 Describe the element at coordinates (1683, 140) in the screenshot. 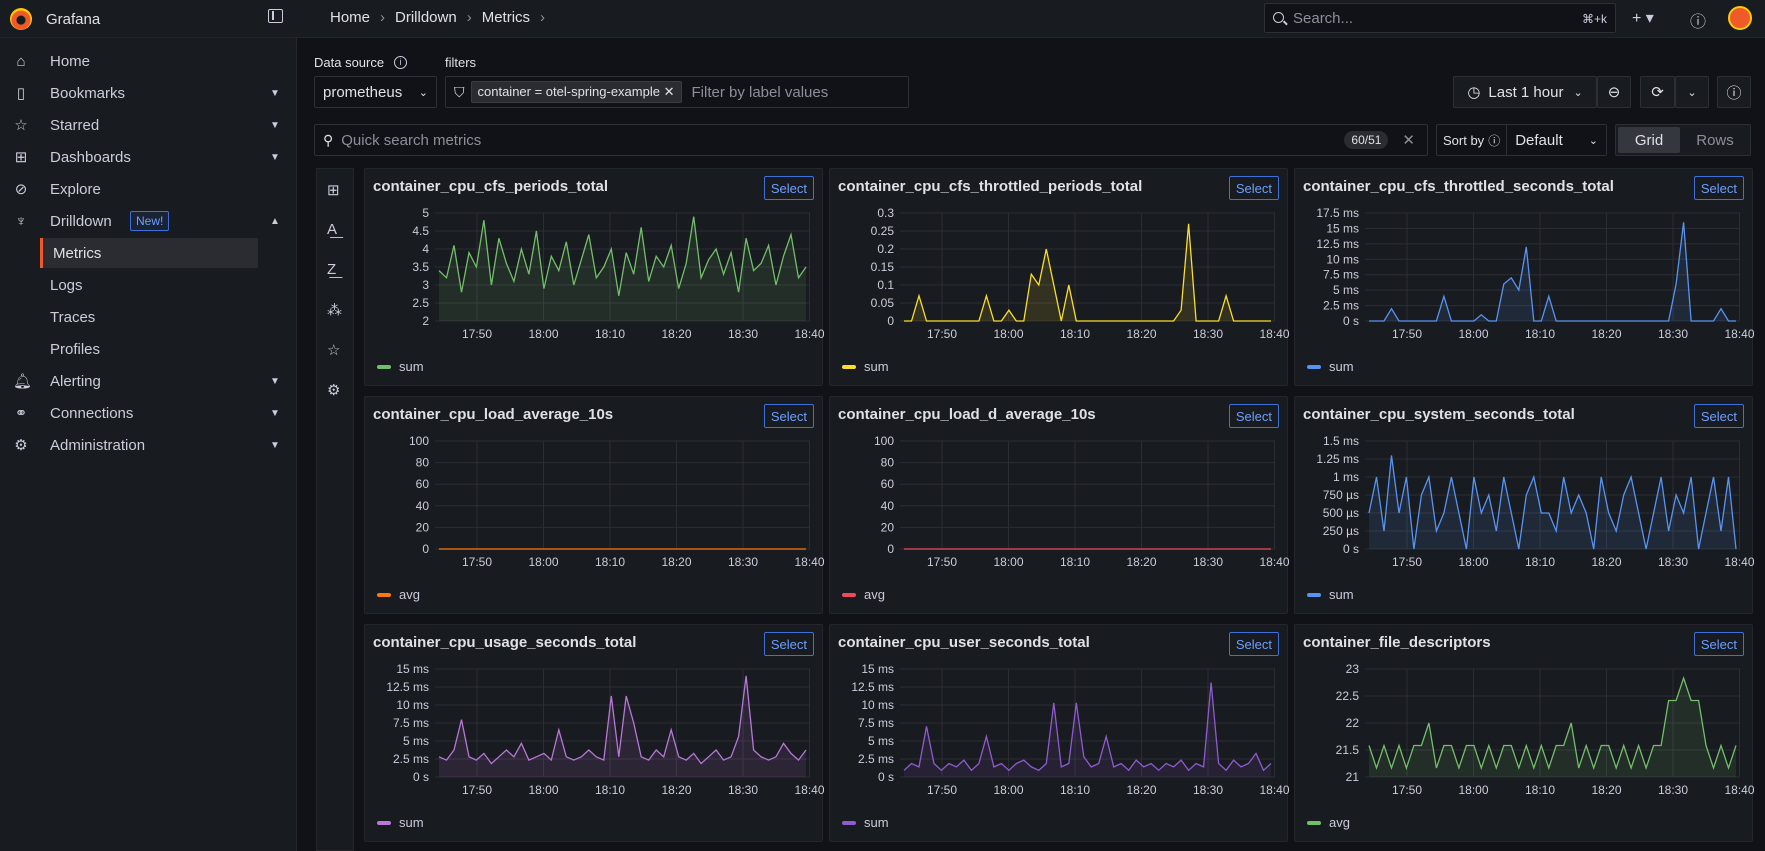

I see `view-toggle: Grid Rows` at that location.